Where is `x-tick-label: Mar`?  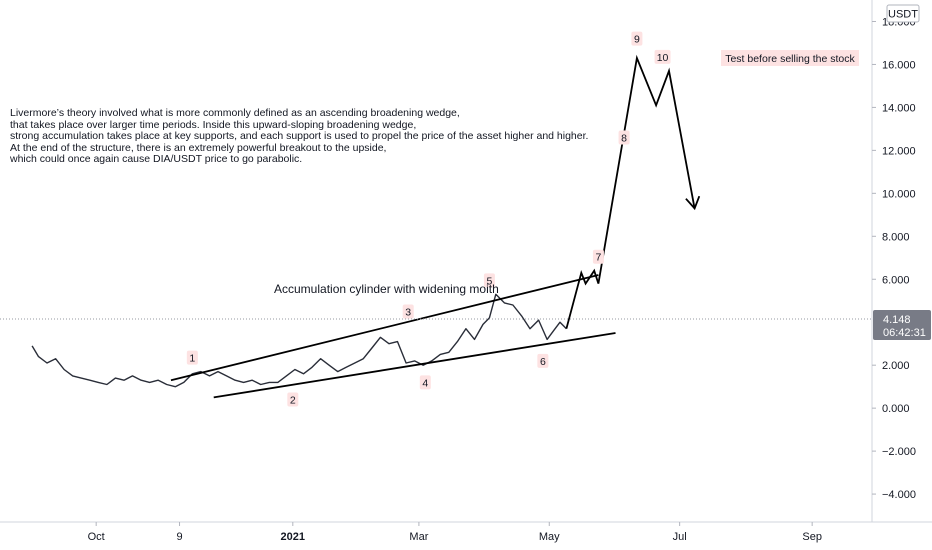
x-tick-label: Mar is located at coordinates (418, 537).